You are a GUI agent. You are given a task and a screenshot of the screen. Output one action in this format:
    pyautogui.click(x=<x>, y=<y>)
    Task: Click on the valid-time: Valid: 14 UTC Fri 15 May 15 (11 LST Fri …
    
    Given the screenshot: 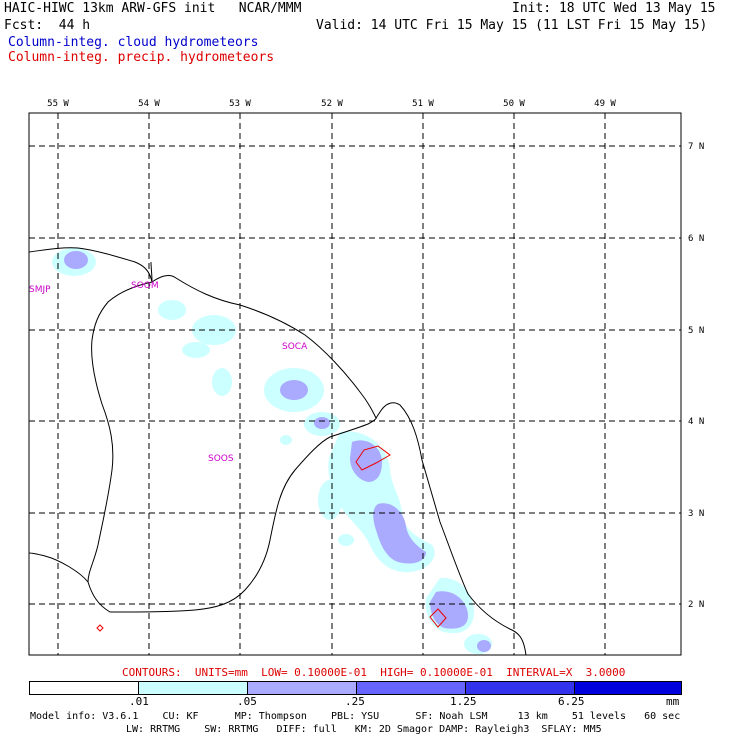 What is the action you would take?
    pyautogui.click(x=512, y=25)
    